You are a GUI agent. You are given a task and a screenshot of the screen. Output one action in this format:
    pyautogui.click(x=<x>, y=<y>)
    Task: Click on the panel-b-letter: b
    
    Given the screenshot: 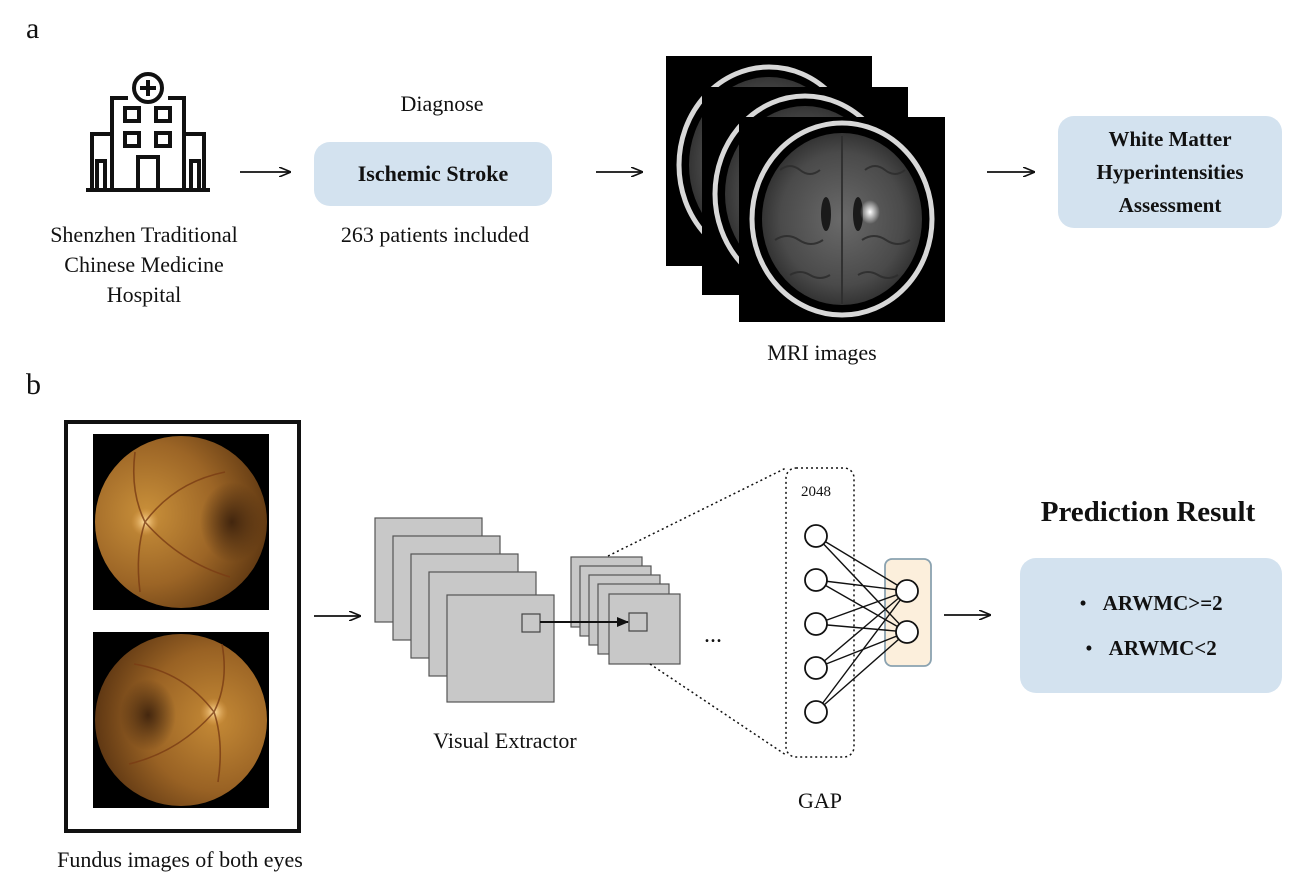 What is the action you would take?
    pyautogui.click(x=33, y=384)
    